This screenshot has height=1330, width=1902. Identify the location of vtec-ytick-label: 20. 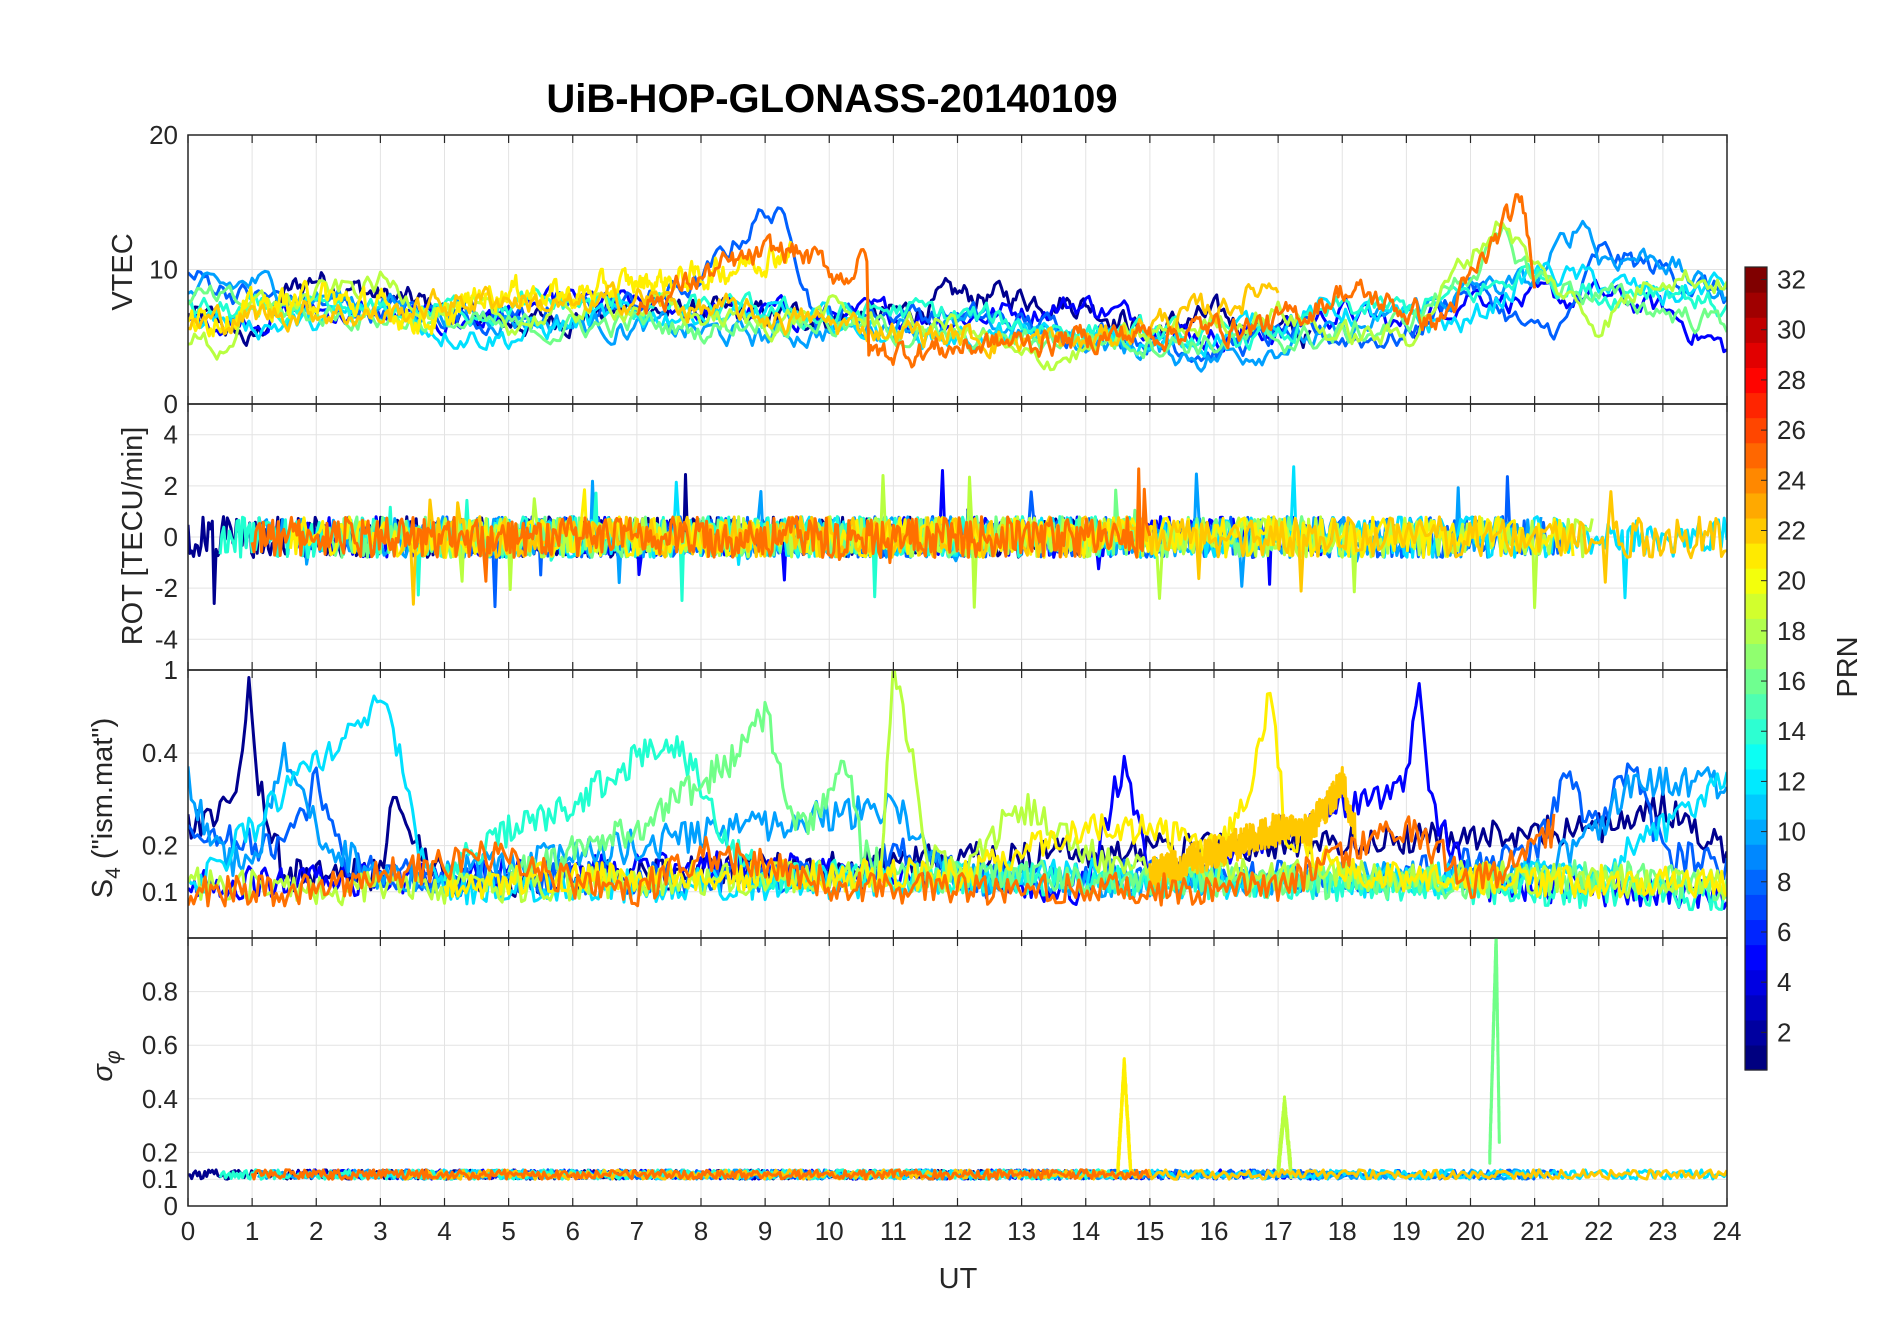
(163, 135).